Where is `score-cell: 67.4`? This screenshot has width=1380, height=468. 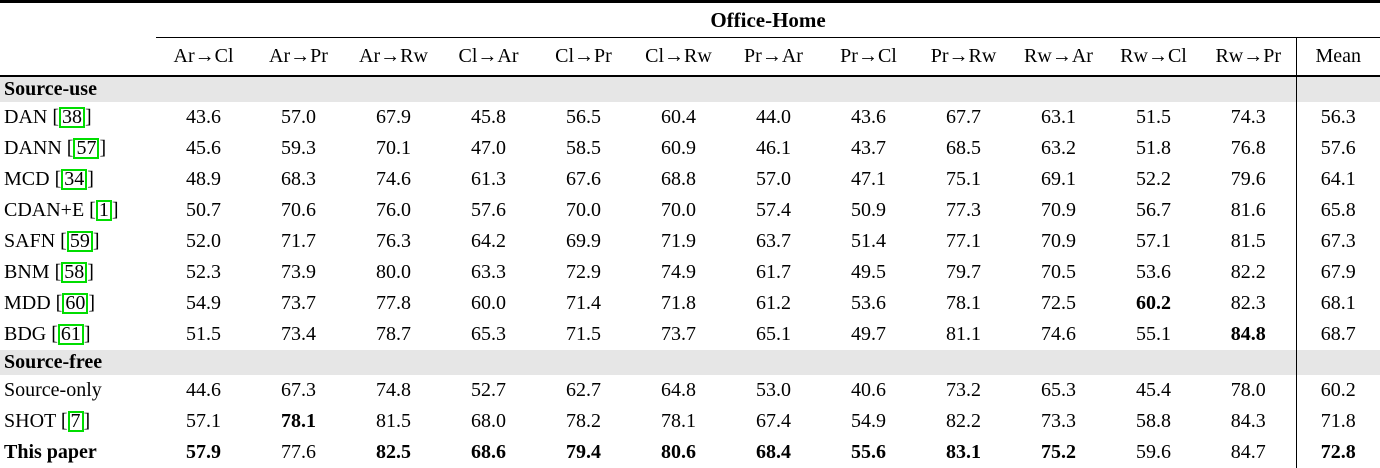 score-cell: 67.4 is located at coordinates (773, 421).